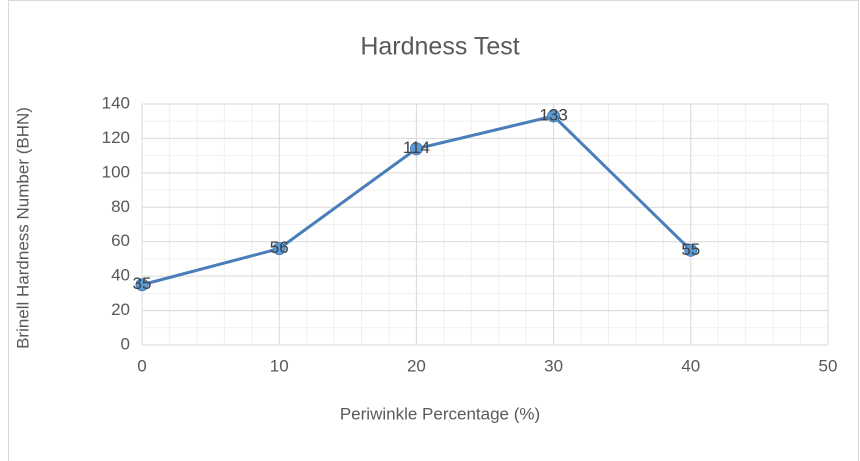 This screenshot has height=461, width=860. Describe the element at coordinates (120, 206) in the screenshot. I see `y-tick-label: 80` at that location.